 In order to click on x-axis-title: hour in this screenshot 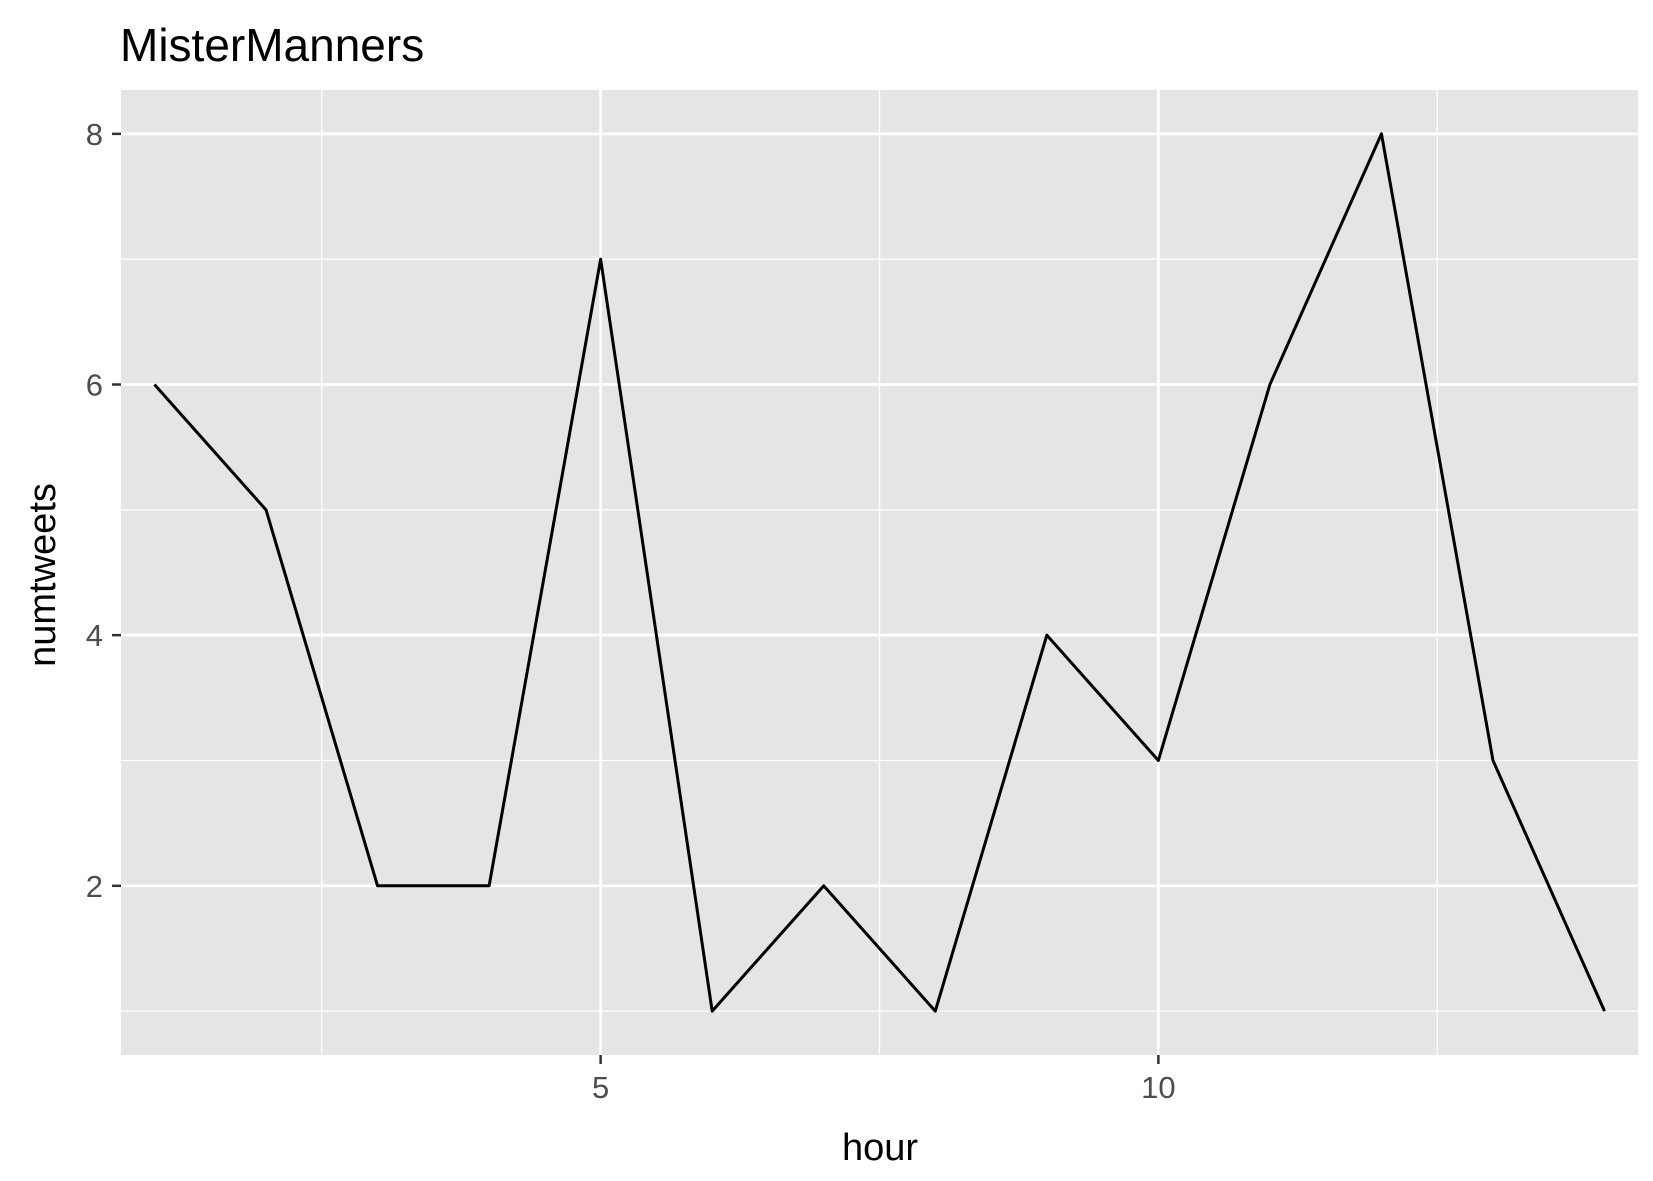, I will do `click(880, 1148)`.